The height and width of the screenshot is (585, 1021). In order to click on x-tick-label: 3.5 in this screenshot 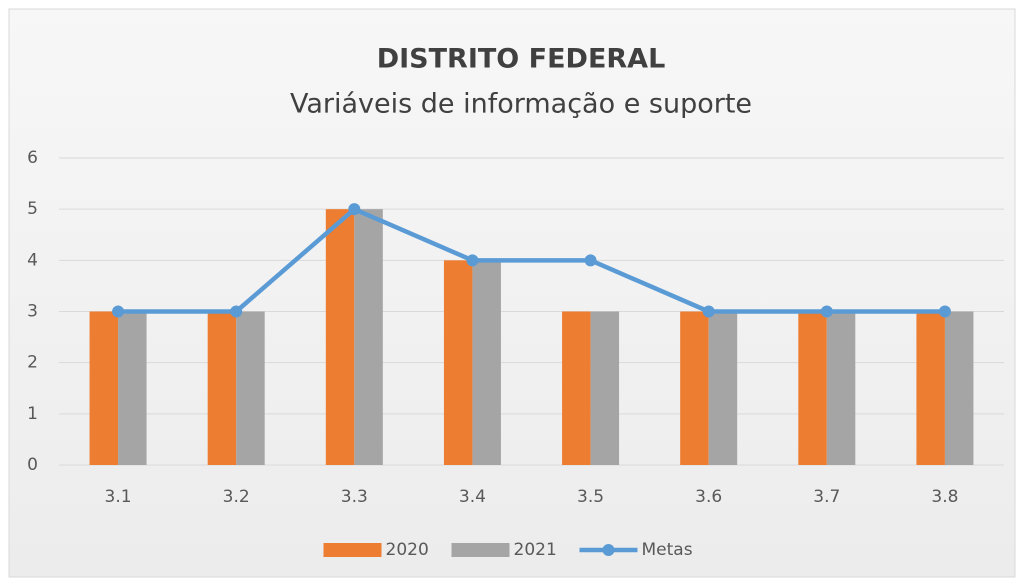, I will do `click(590, 497)`.